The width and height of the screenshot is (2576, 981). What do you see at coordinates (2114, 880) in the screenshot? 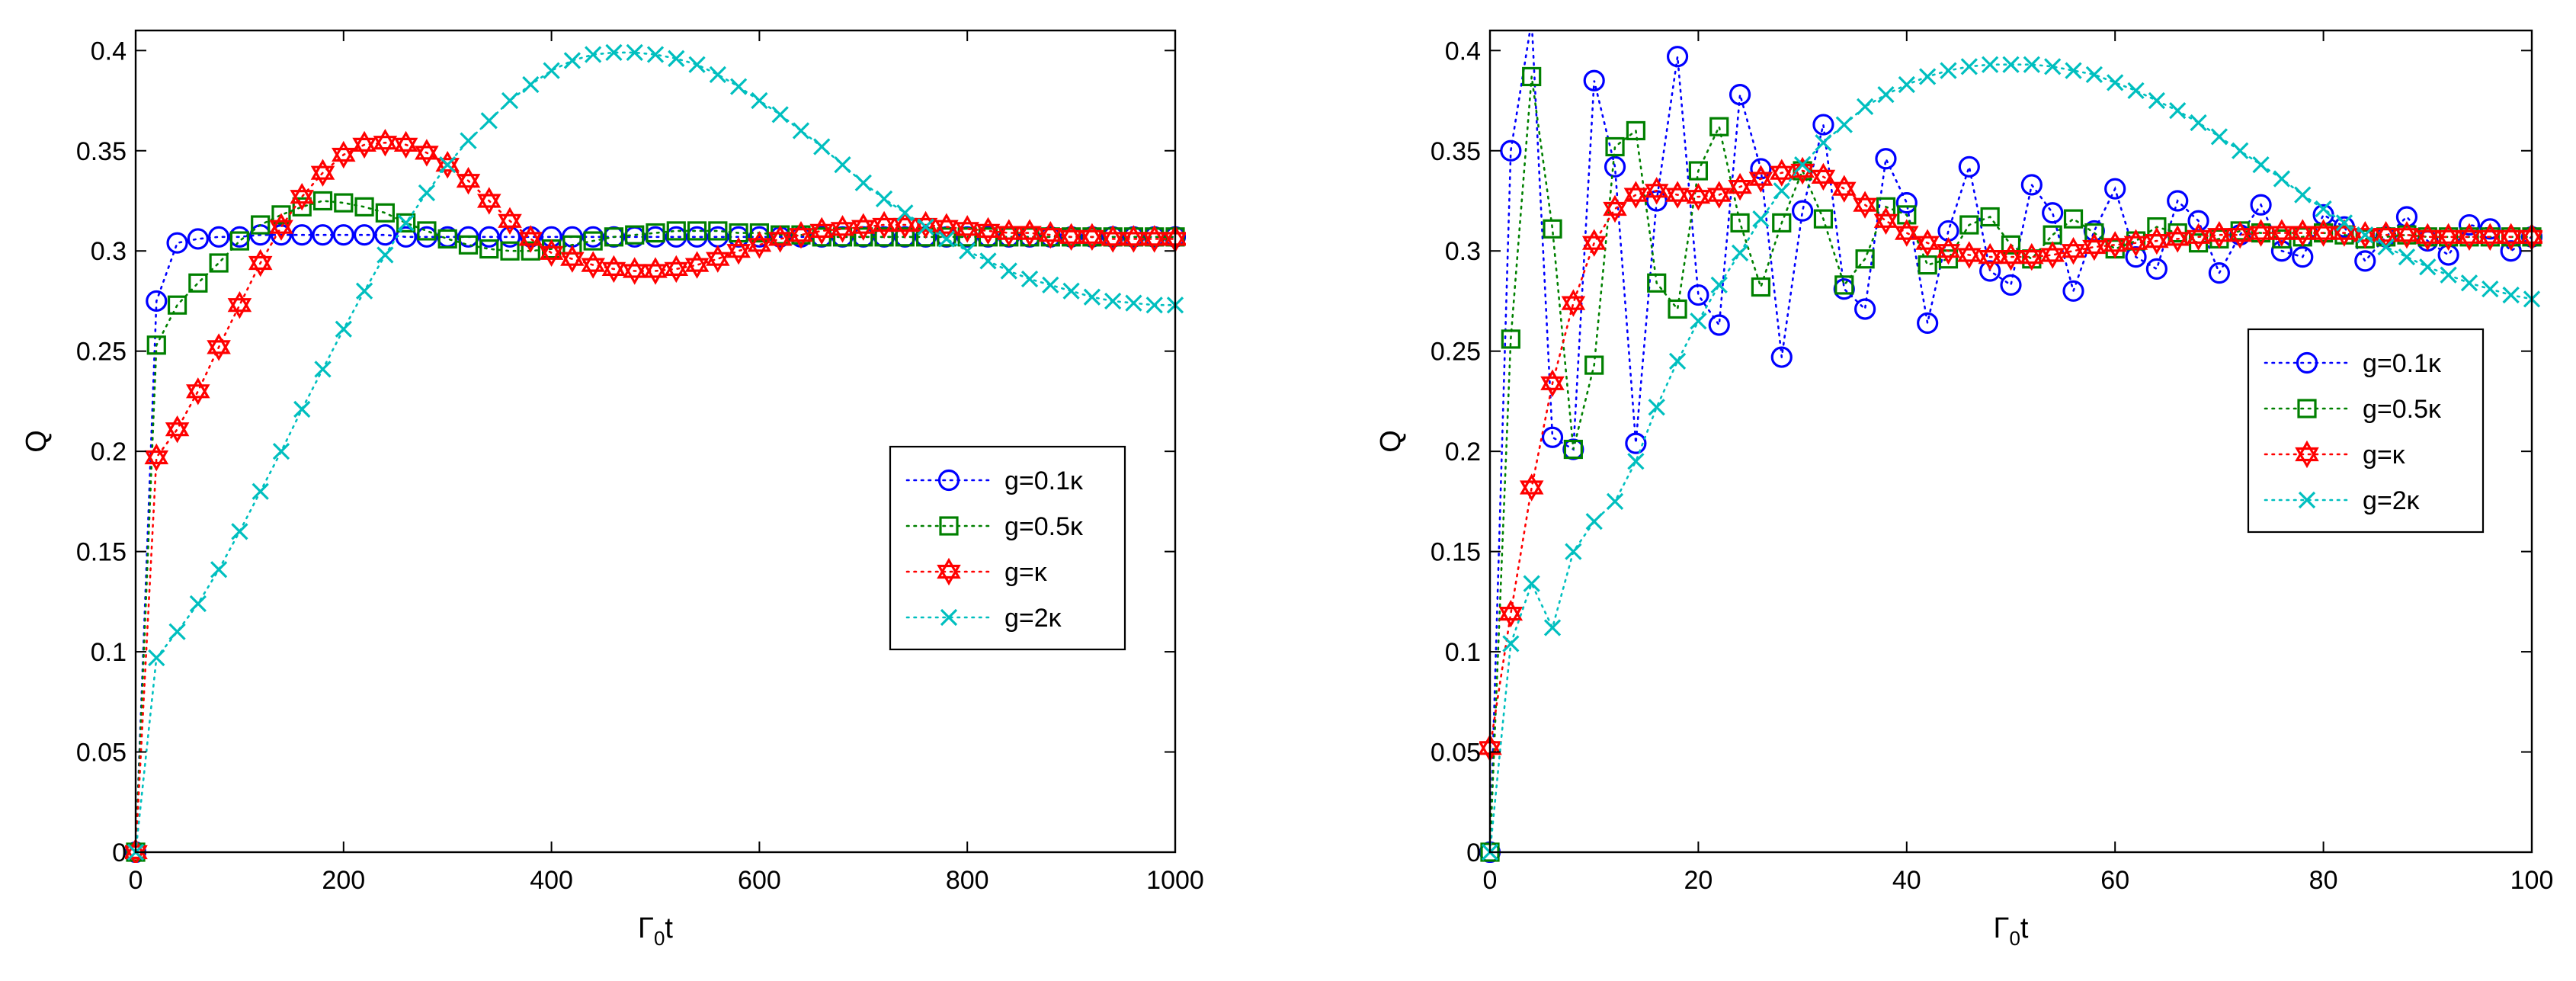
I see `x-tick-label: 60` at bounding box center [2114, 880].